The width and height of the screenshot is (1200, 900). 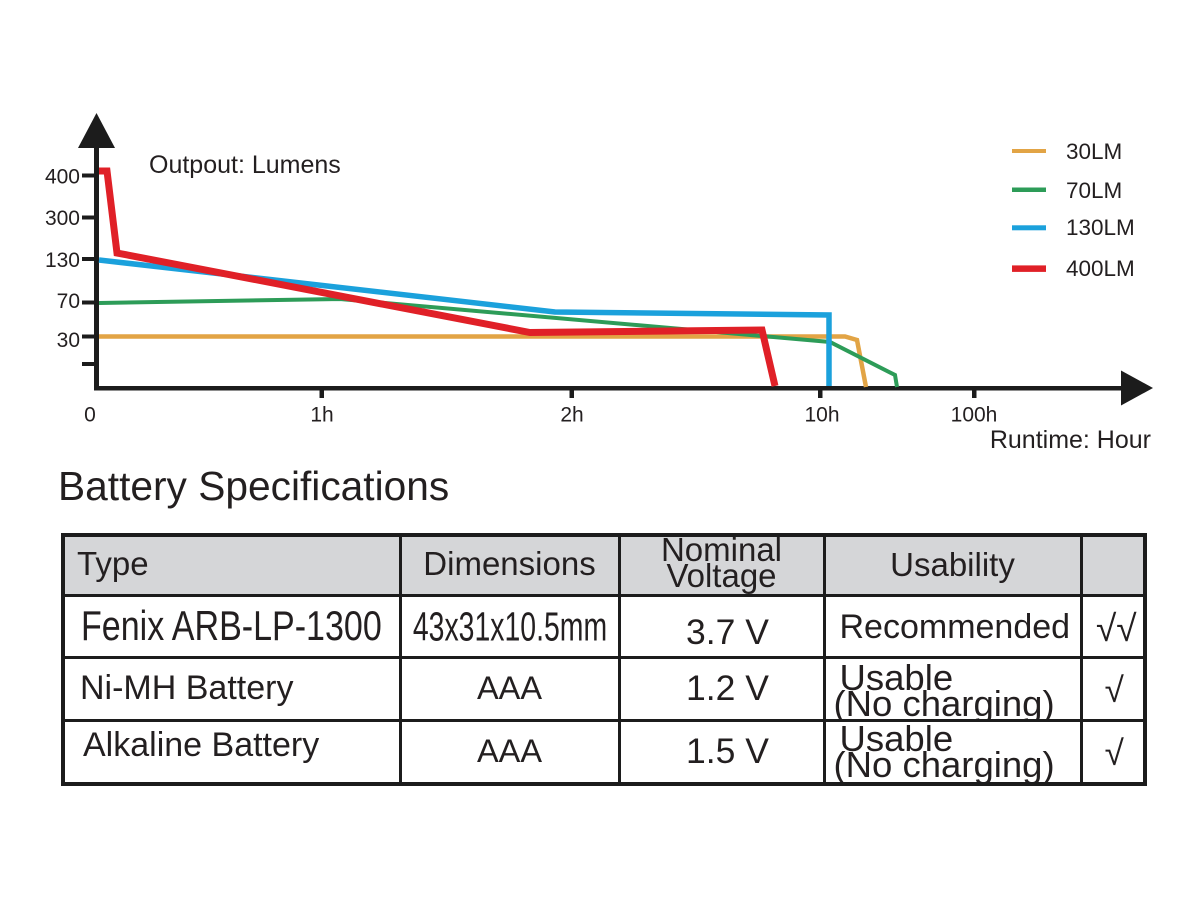 I want to click on svg-text: 30, so click(x=68, y=340).